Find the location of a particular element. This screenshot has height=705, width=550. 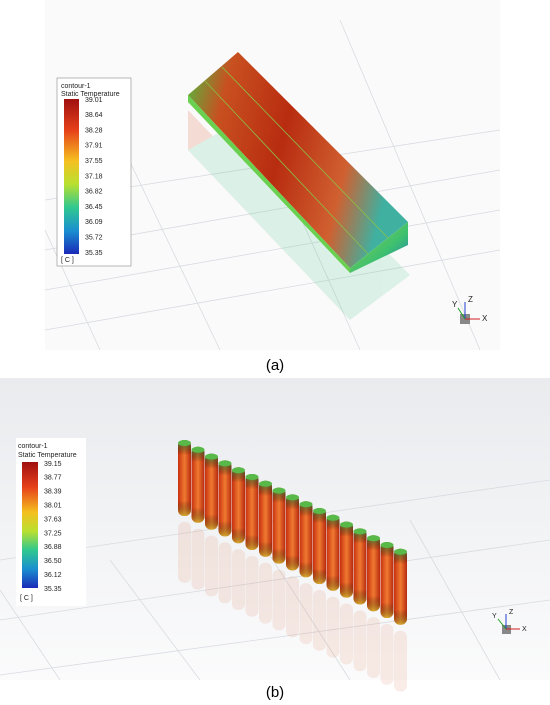

colorbar-label: 38.28 is located at coordinates (94, 130).